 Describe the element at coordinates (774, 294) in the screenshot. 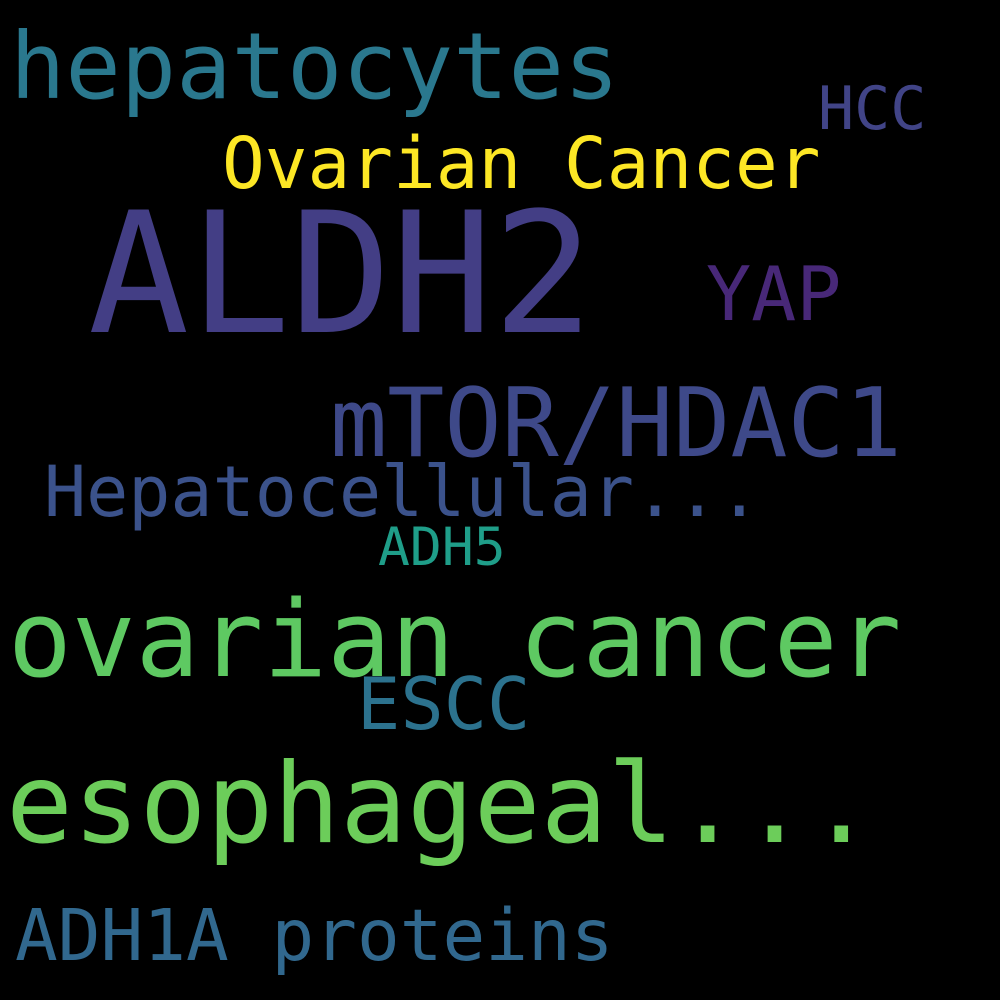

I see `word-yap: YAP` at that location.